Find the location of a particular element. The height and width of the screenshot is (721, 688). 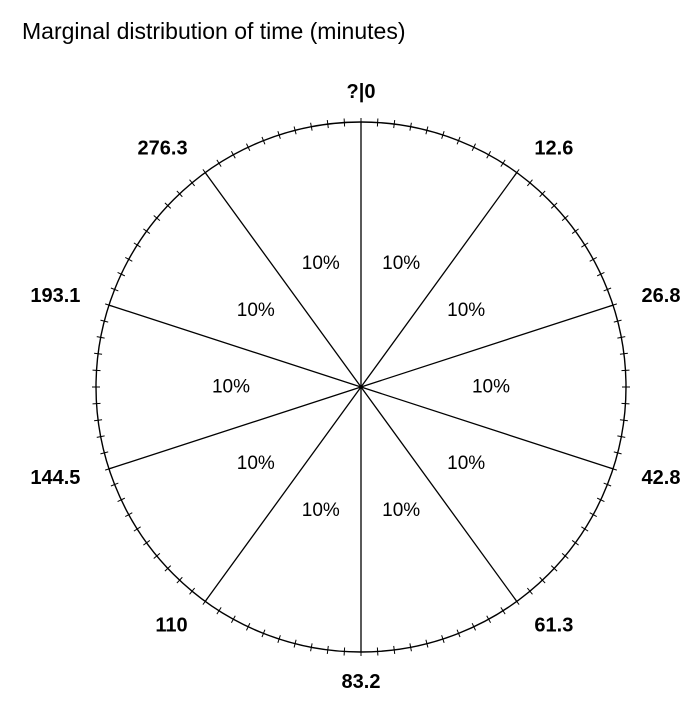

boundary-value-label: ?|0 is located at coordinates (361, 92).